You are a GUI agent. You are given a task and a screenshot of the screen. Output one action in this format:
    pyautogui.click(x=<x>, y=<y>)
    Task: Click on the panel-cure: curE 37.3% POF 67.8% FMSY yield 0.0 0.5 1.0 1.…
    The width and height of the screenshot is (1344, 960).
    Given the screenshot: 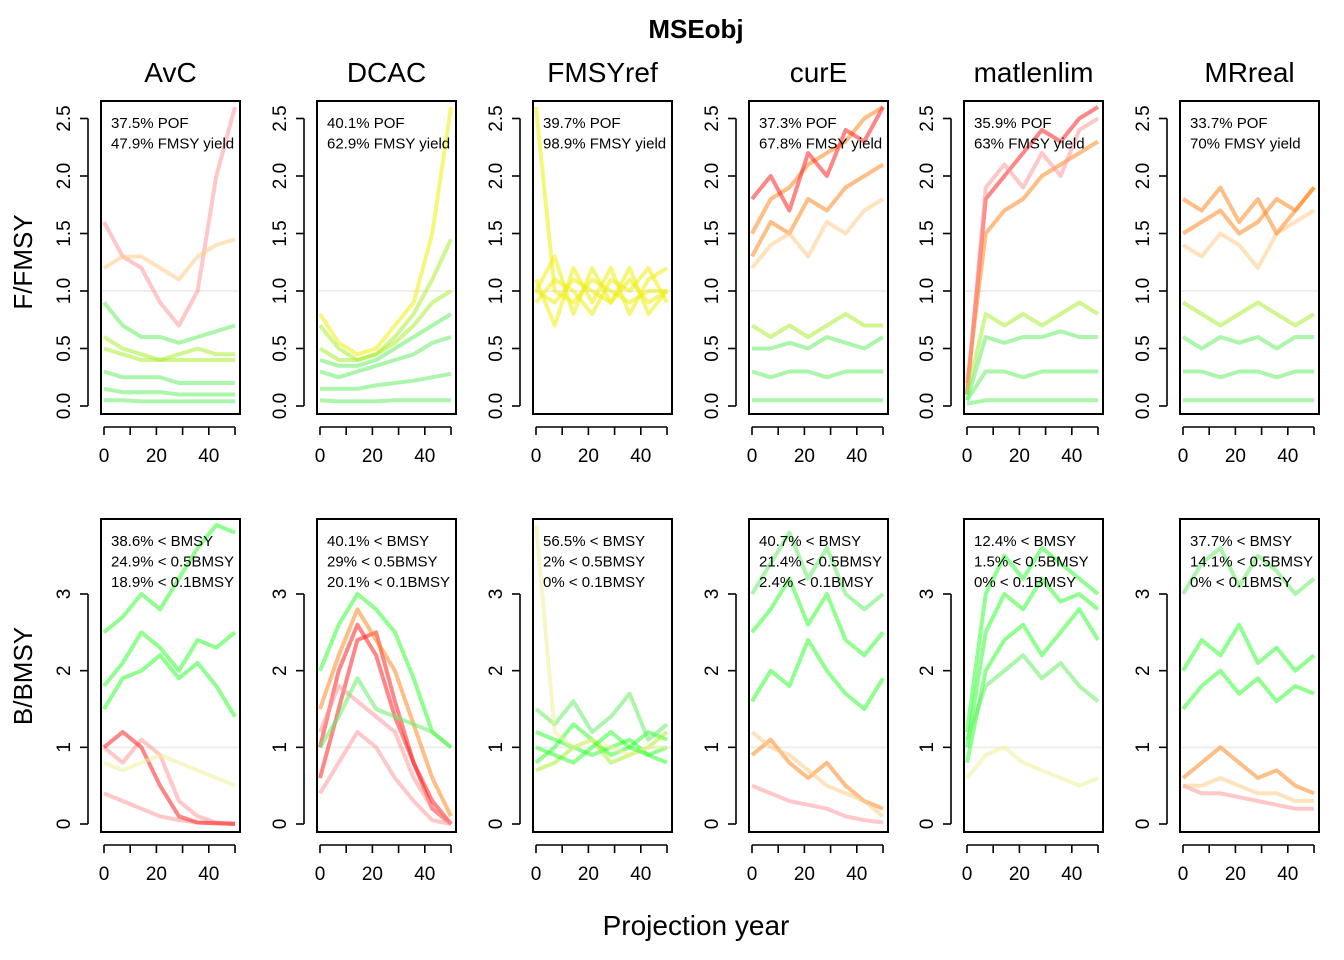 What is the action you would take?
    pyautogui.click(x=795, y=471)
    